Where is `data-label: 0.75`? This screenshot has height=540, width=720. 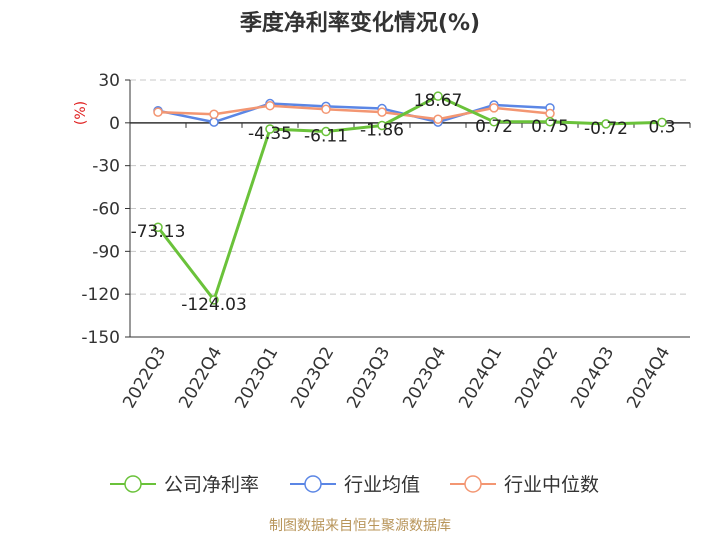 data-label: 0.75 is located at coordinates (550, 127).